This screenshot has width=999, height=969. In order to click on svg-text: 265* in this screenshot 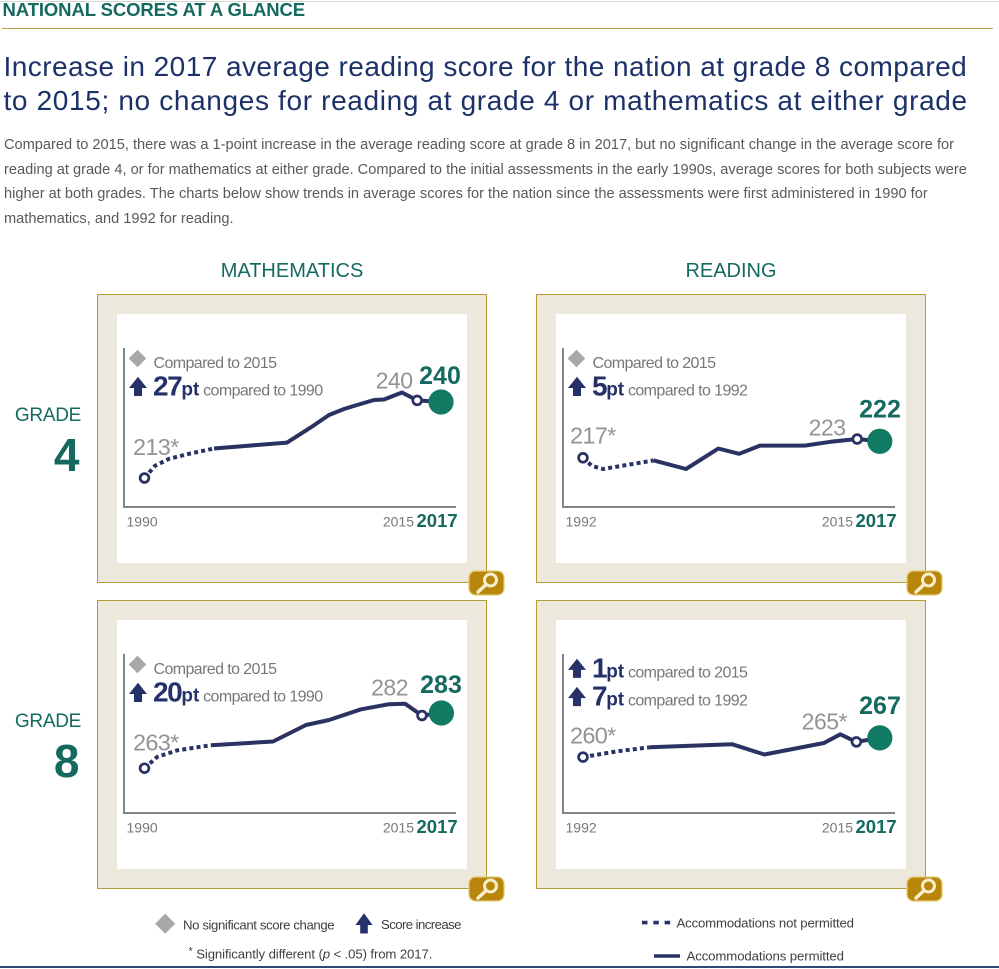, I will do `click(825, 722)`.